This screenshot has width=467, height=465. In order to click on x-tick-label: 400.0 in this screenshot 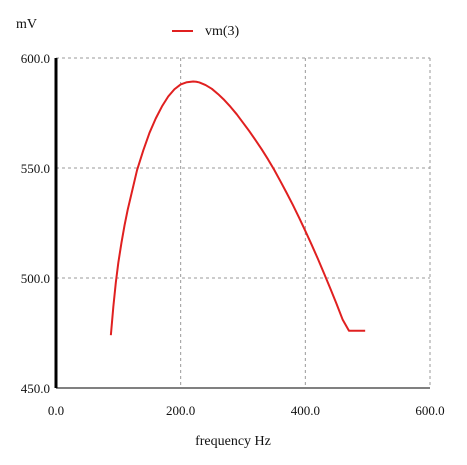, I will do `click(305, 410)`.